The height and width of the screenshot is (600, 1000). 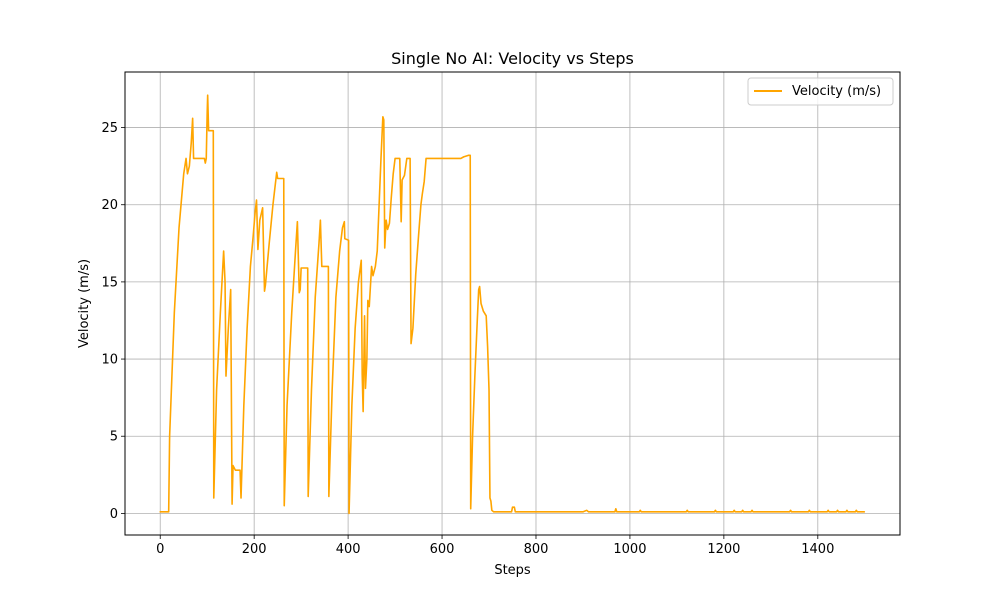 What do you see at coordinates (254, 549) in the screenshot?
I see `x-tick-label: 200` at bounding box center [254, 549].